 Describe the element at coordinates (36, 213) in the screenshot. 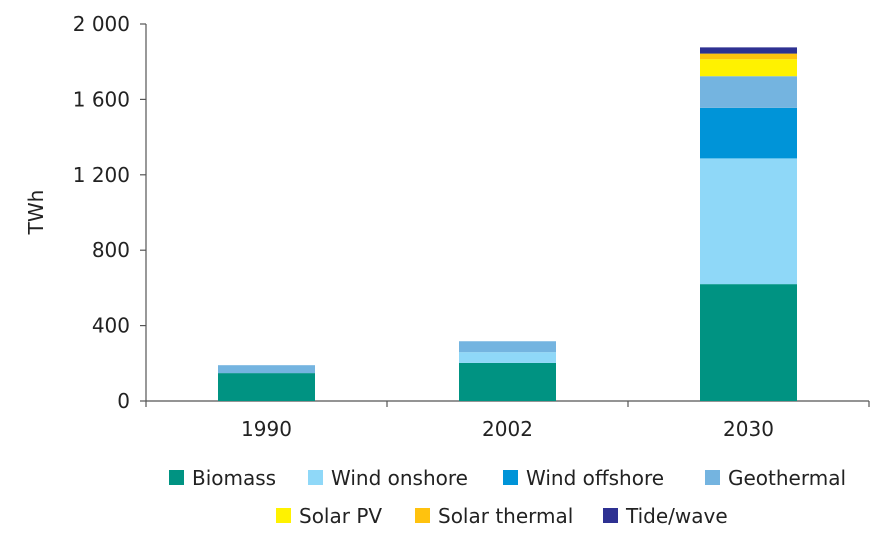

I see `y-axis-title: TWh` at that location.